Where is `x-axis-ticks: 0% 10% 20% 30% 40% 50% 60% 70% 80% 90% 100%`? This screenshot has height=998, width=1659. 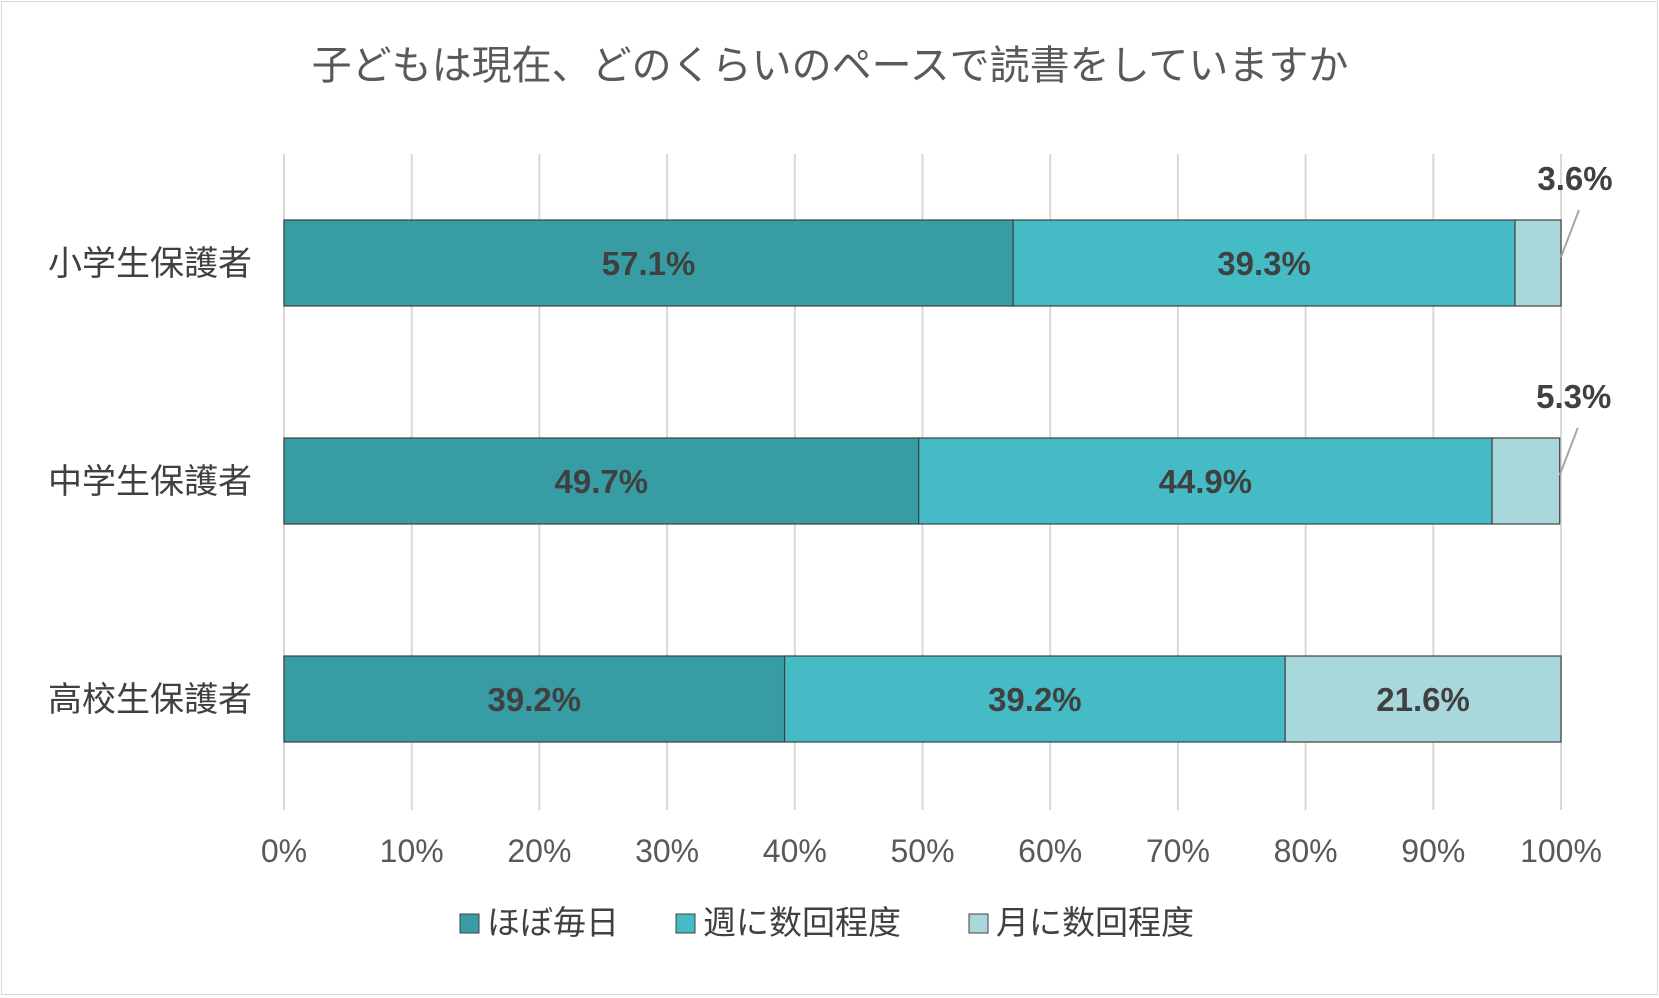
x-axis-ticks: 0% 10% 20% 30% 40% 50% 60% 70% 80% 90% 100% is located at coordinates (931, 851).